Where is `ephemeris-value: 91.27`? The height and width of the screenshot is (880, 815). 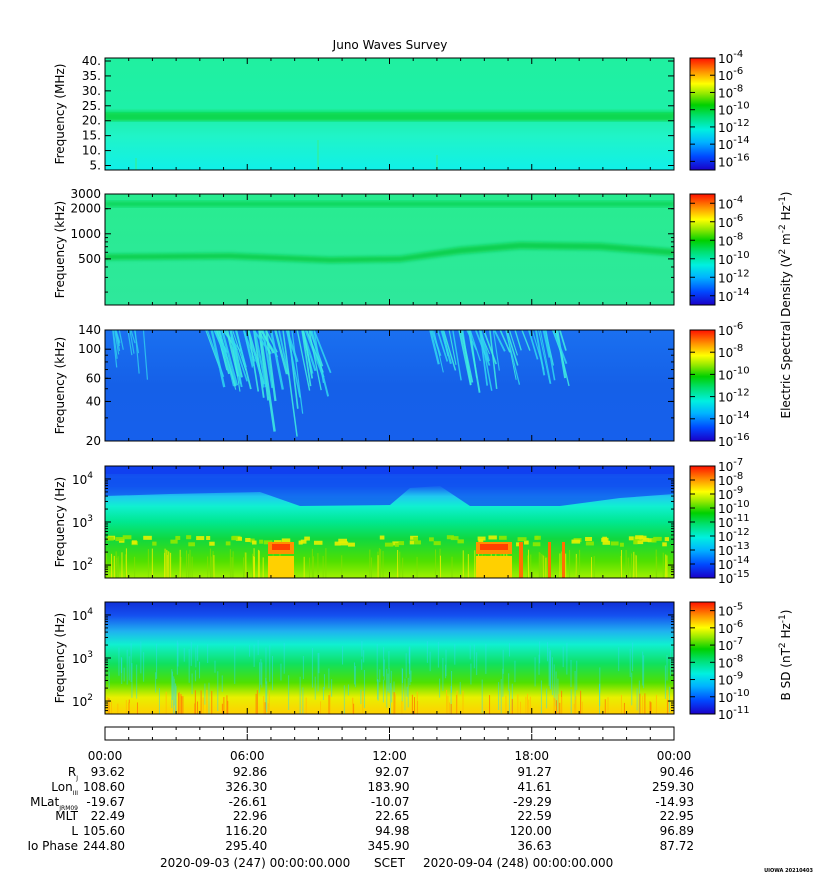 ephemeris-value: 91.27 is located at coordinates (534, 772).